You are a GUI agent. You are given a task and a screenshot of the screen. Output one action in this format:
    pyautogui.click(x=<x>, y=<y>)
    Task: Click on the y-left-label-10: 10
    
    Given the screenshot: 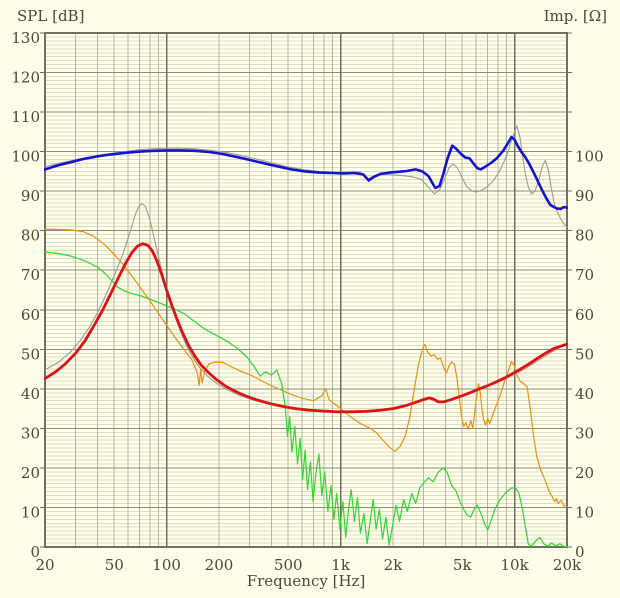 What is the action you would take?
    pyautogui.click(x=30, y=512)
    